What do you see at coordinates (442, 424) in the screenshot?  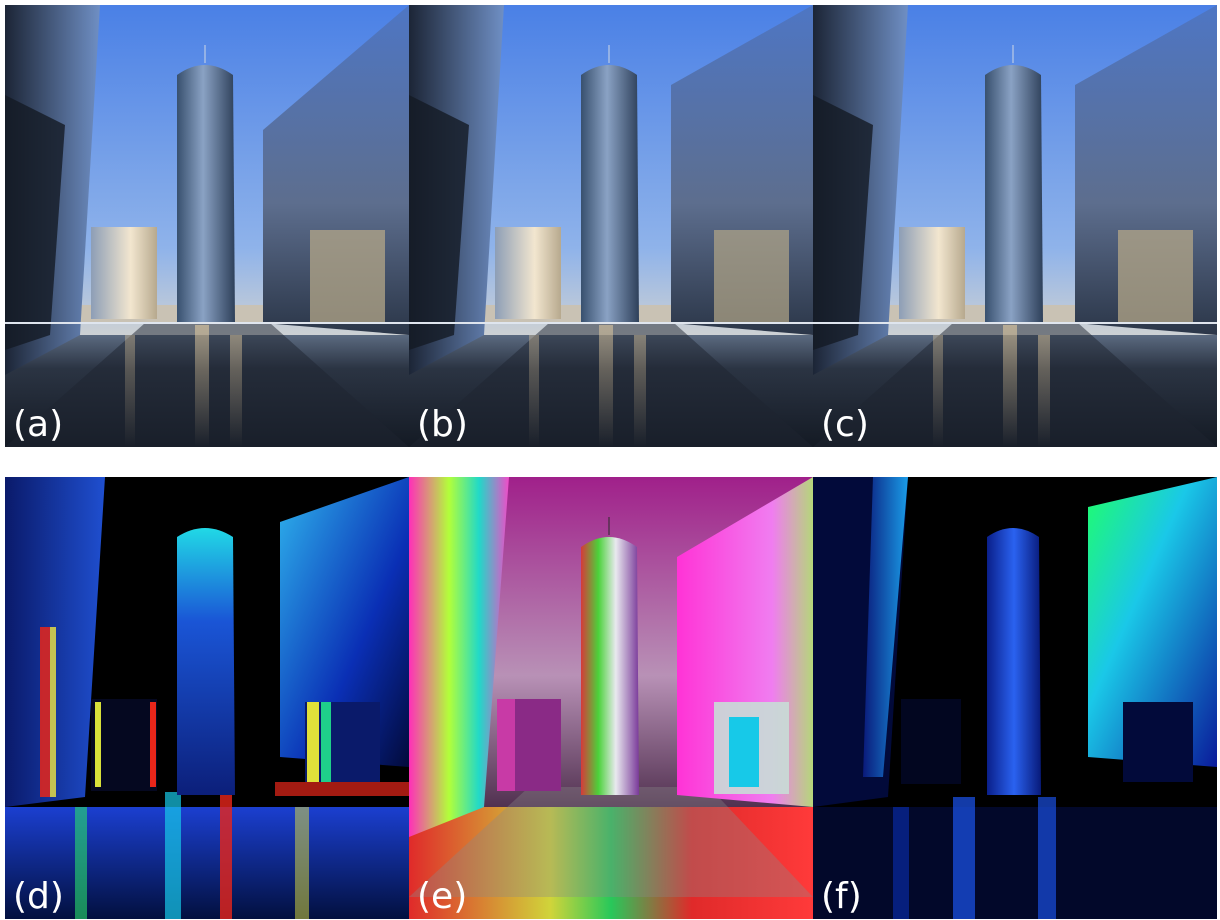 I see `panel-label: (b)` at bounding box center [442, 424].